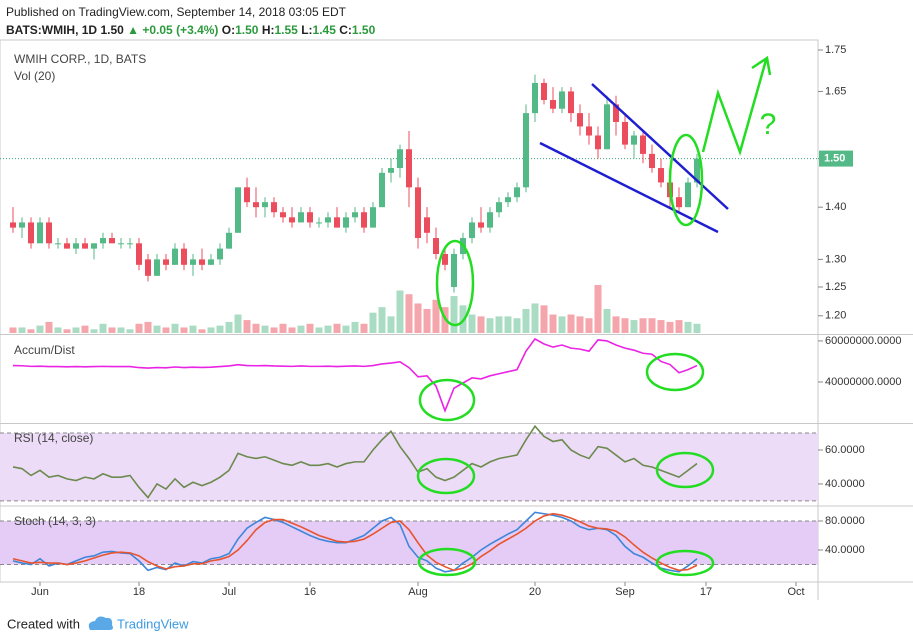  What do you see at coordinates (418, 592) in the screenshot?
I see `x-tick-label: Aug` at bounding box center [418, 592].